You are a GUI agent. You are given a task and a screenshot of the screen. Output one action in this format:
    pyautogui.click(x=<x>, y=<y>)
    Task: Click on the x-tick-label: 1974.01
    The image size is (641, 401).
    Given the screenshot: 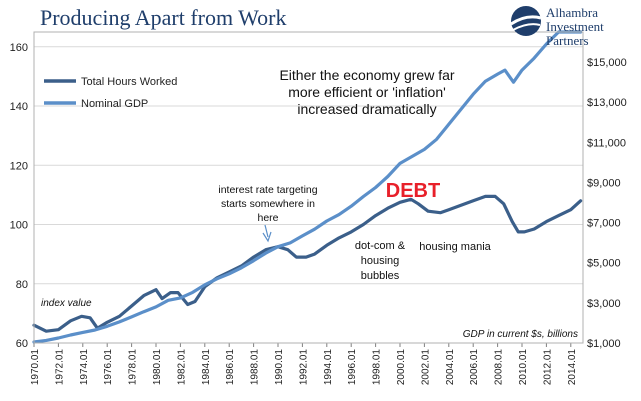 What is the action you would take?
    pyautogui.click(x=84, y=367)
    